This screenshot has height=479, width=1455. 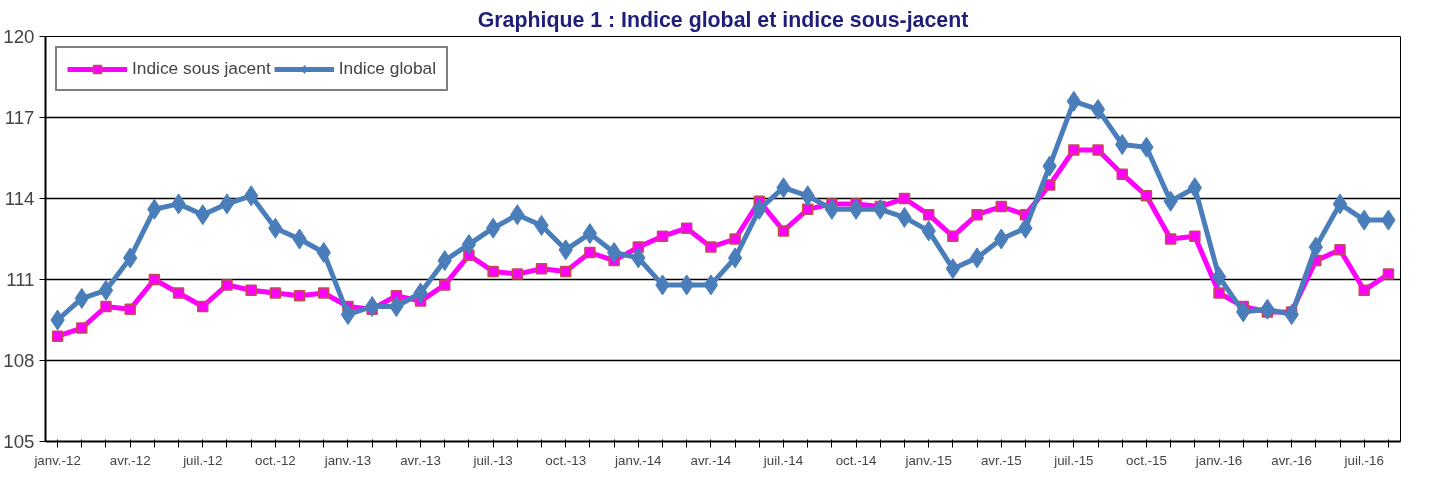 I want to click on x-tick-label: janv.-15, so click(x=928, y=460).